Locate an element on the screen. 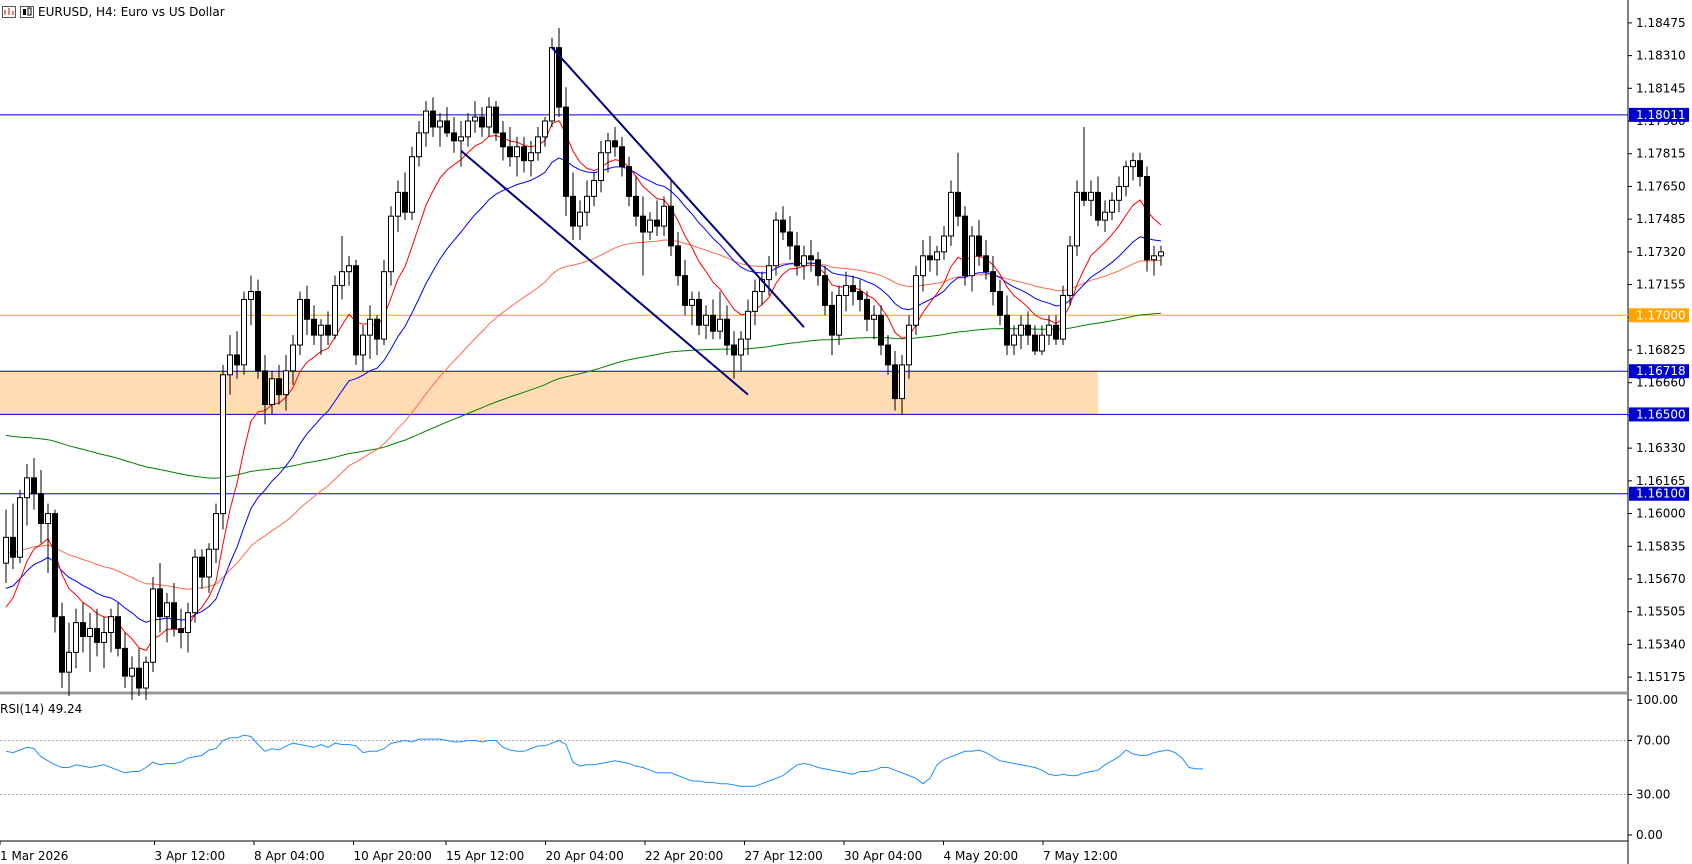  price-tick-label: 1.17155 is located at coordinates (1661, 285).